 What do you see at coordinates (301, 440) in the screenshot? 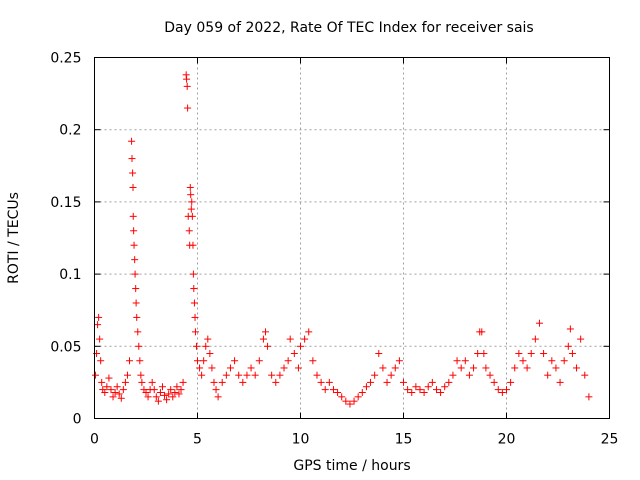
I see `x-tick-label: 10` at bounding box center [301, 440].